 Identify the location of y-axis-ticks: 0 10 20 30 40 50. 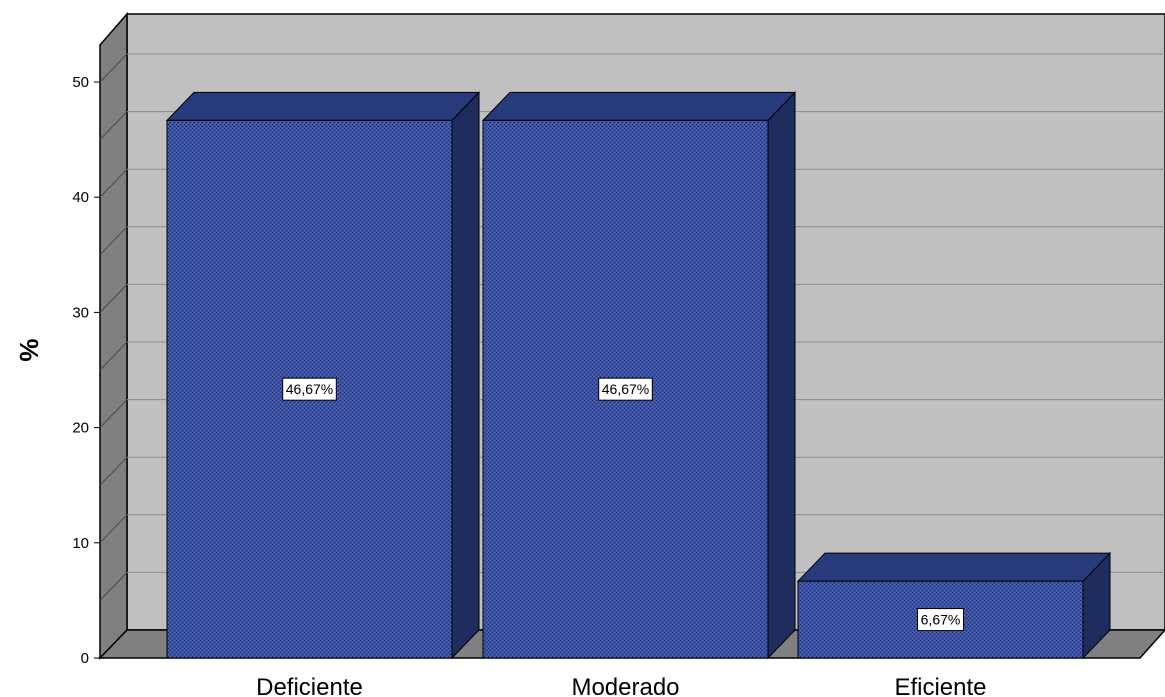
(86, 370).